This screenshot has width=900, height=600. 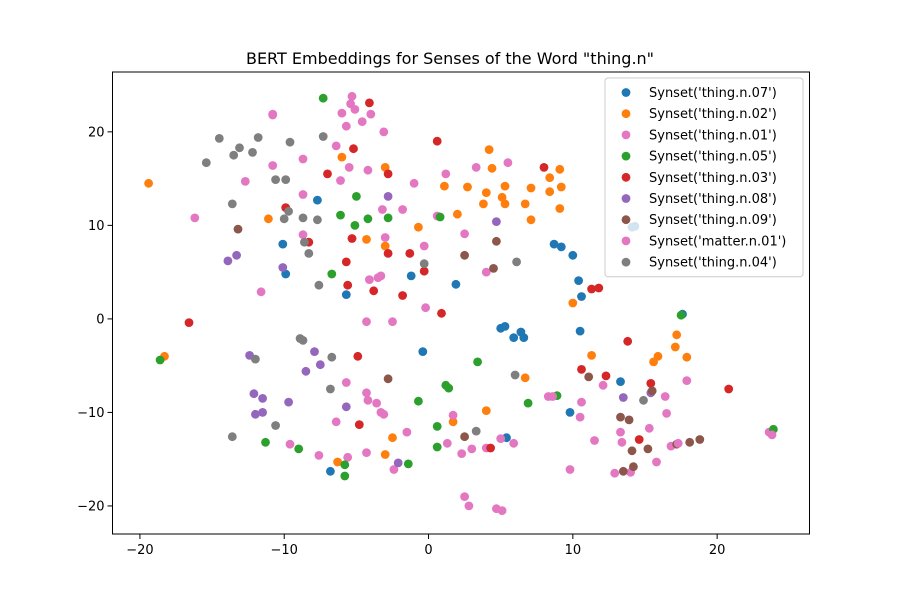 What do you see at coordinates (704, 177) in the screenshot?
I see `legend-box` at bounding box center [704, 177].